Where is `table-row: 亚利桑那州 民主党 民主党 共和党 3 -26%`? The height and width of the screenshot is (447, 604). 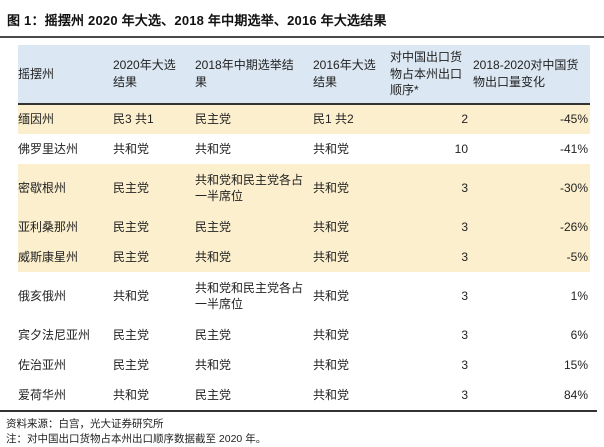
table-row: 亚利桑那州 民主党 民主党 共和党 3 -26% is located at coordinates (304, 227).